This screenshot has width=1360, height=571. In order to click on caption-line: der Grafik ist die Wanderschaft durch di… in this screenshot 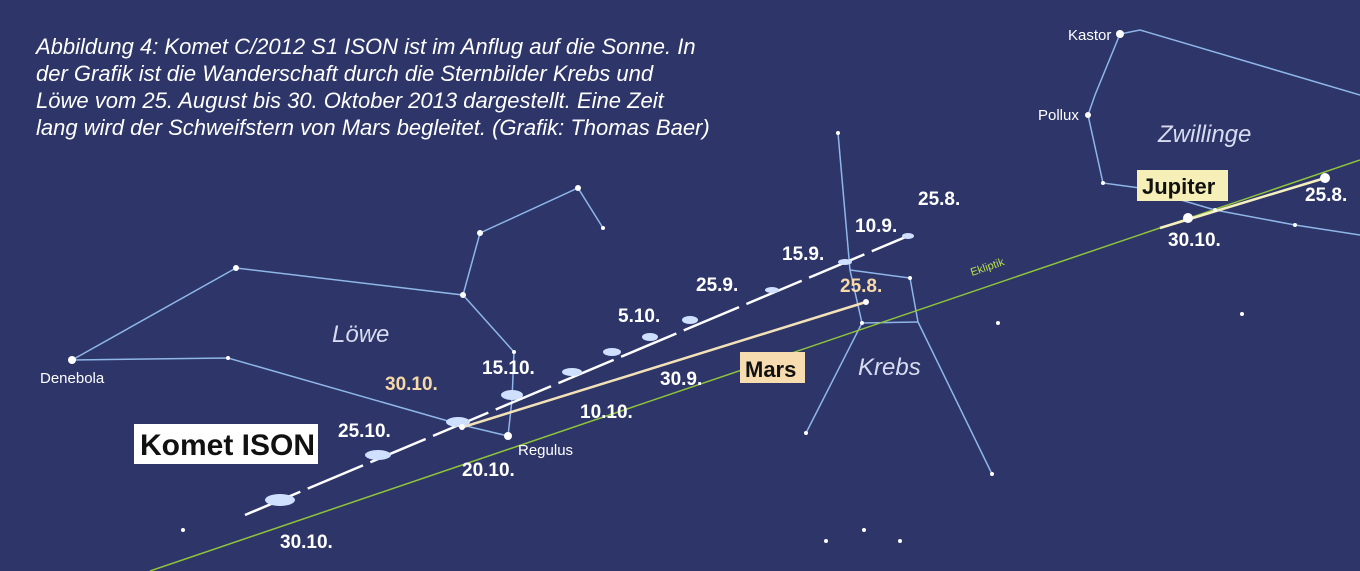, I will do `click(345, 73)`.